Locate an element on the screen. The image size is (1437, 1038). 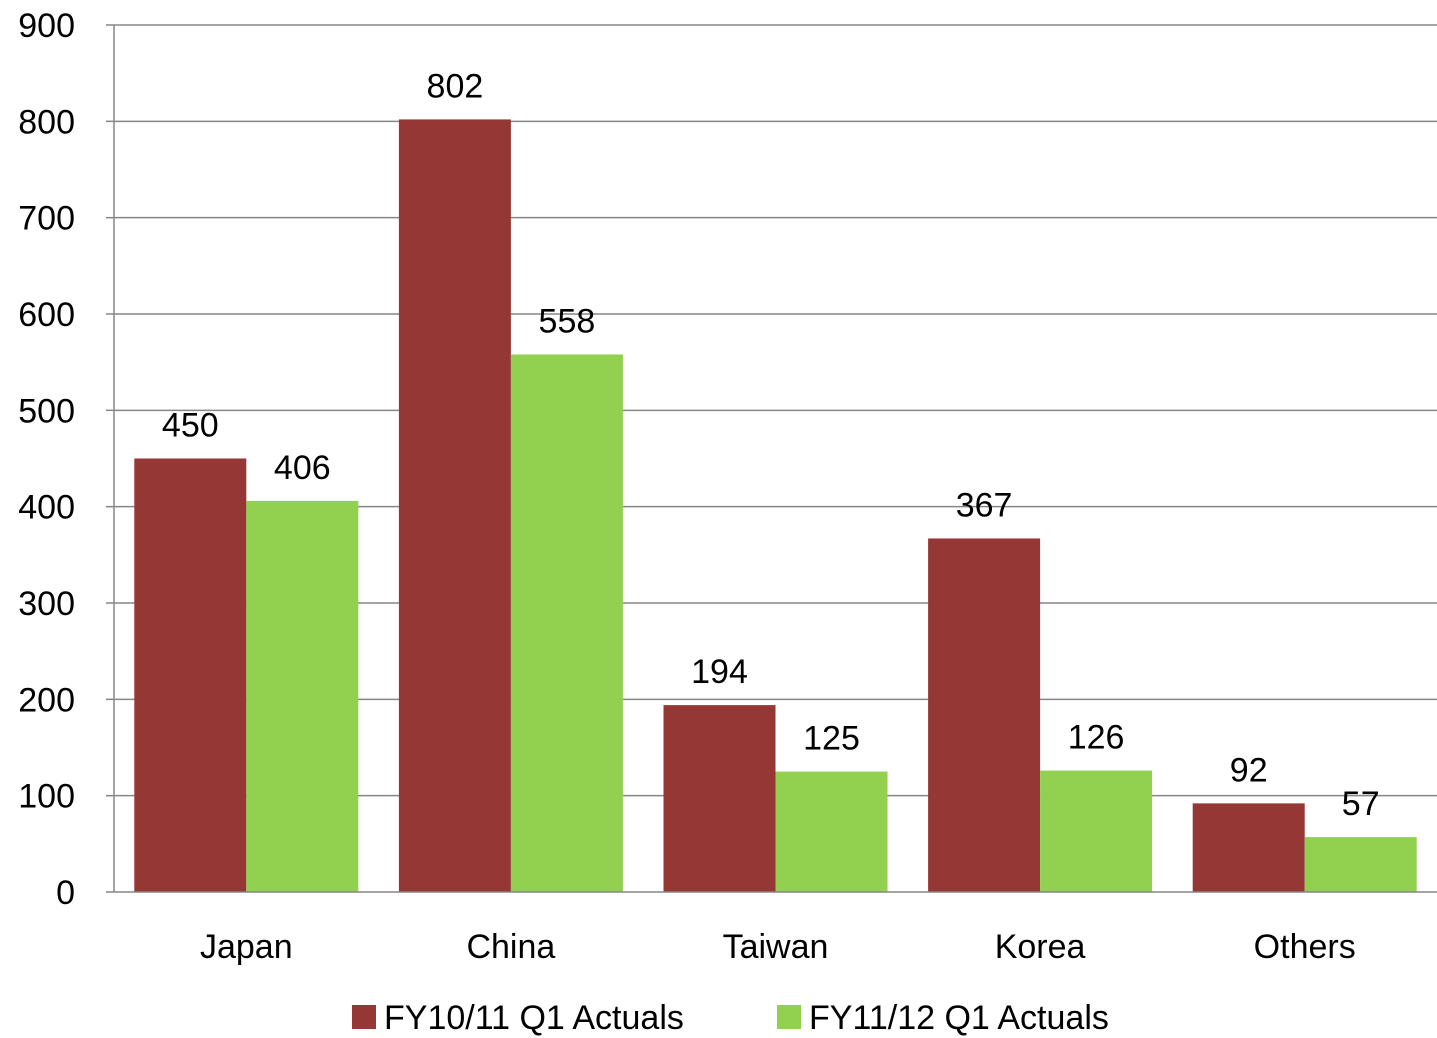
y-tick-label: 400 is located at coordinates (46, 508).